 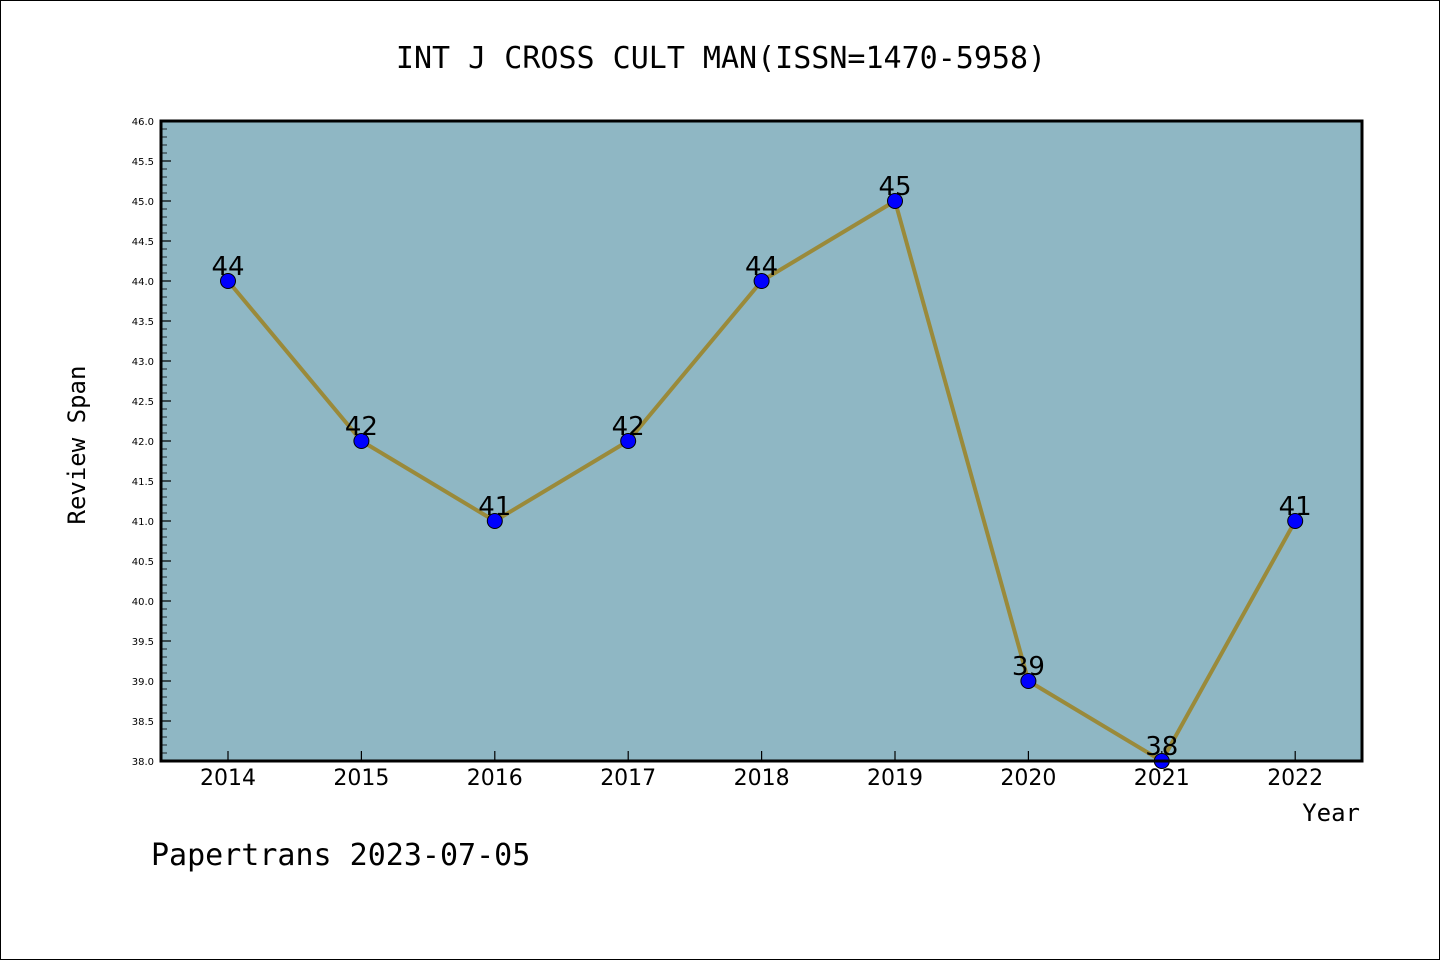 What do you see at coordinates (143, 602) in the screenshot?
I see `y-tick-label: 40.0` at bounding box center [143, 602].